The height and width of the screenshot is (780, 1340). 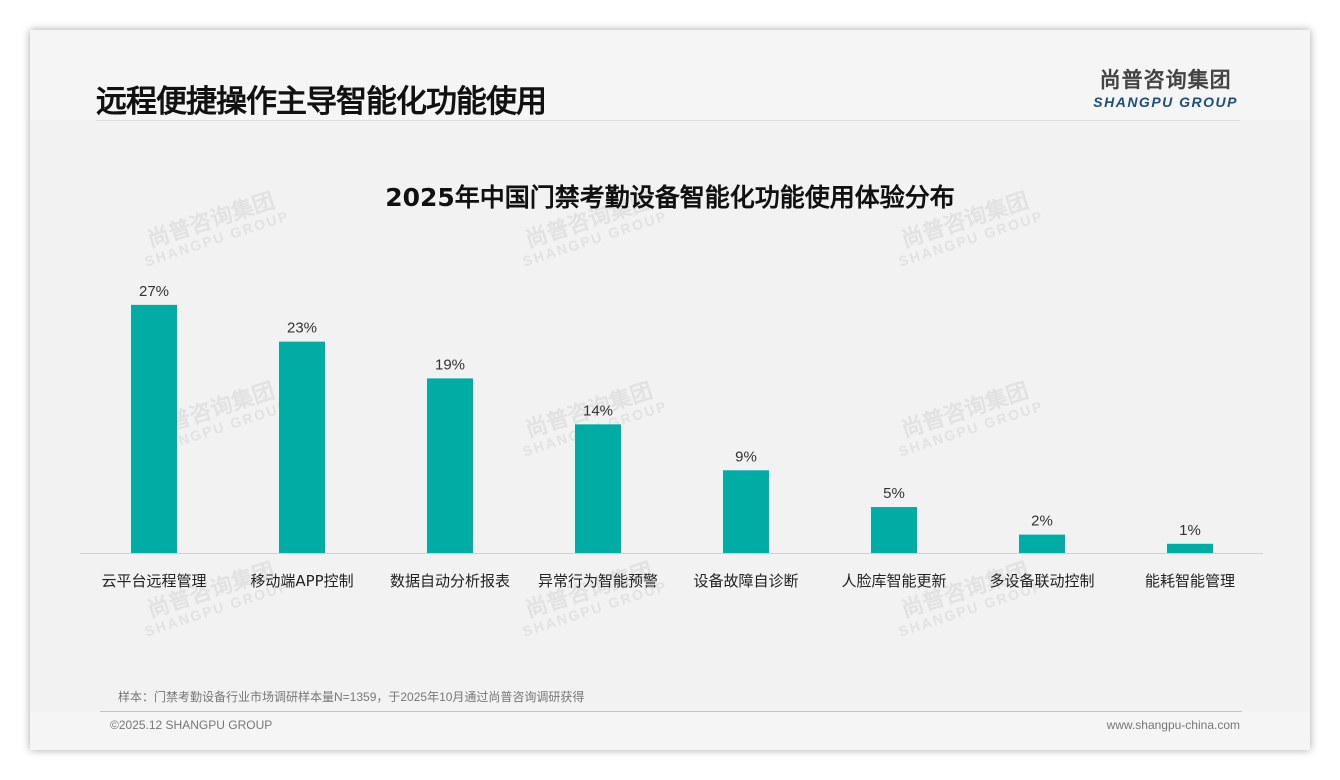 What do you see at coordinates (450, 364) in the screenshot?
I see `data-label: 19%` at bounding box center [450, 364].